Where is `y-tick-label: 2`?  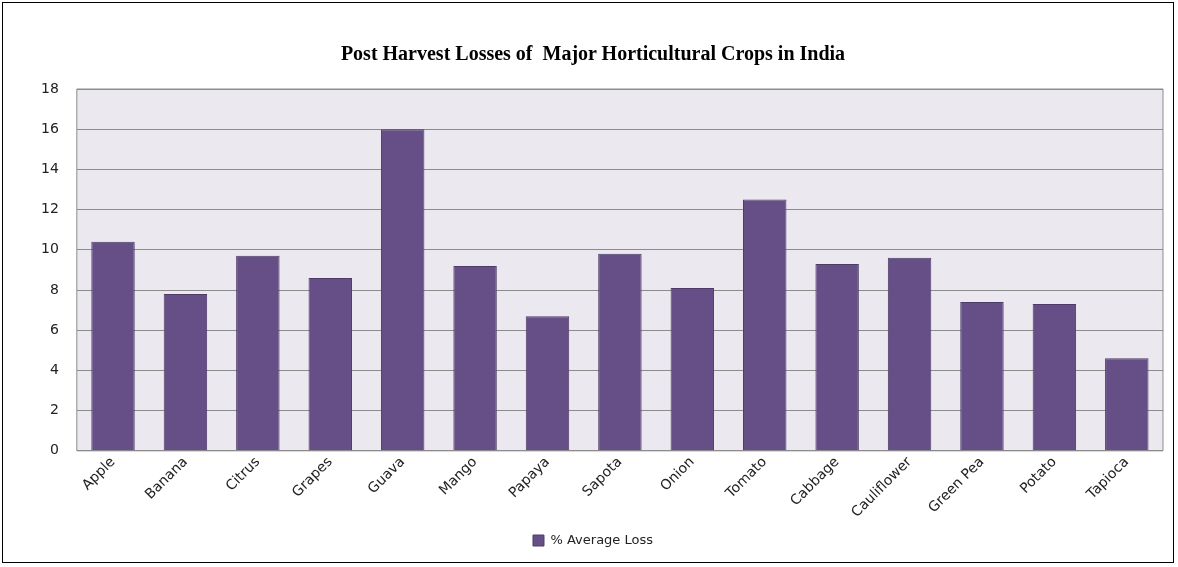
y-tick-label: 2 is located at coordinates (54, 409).